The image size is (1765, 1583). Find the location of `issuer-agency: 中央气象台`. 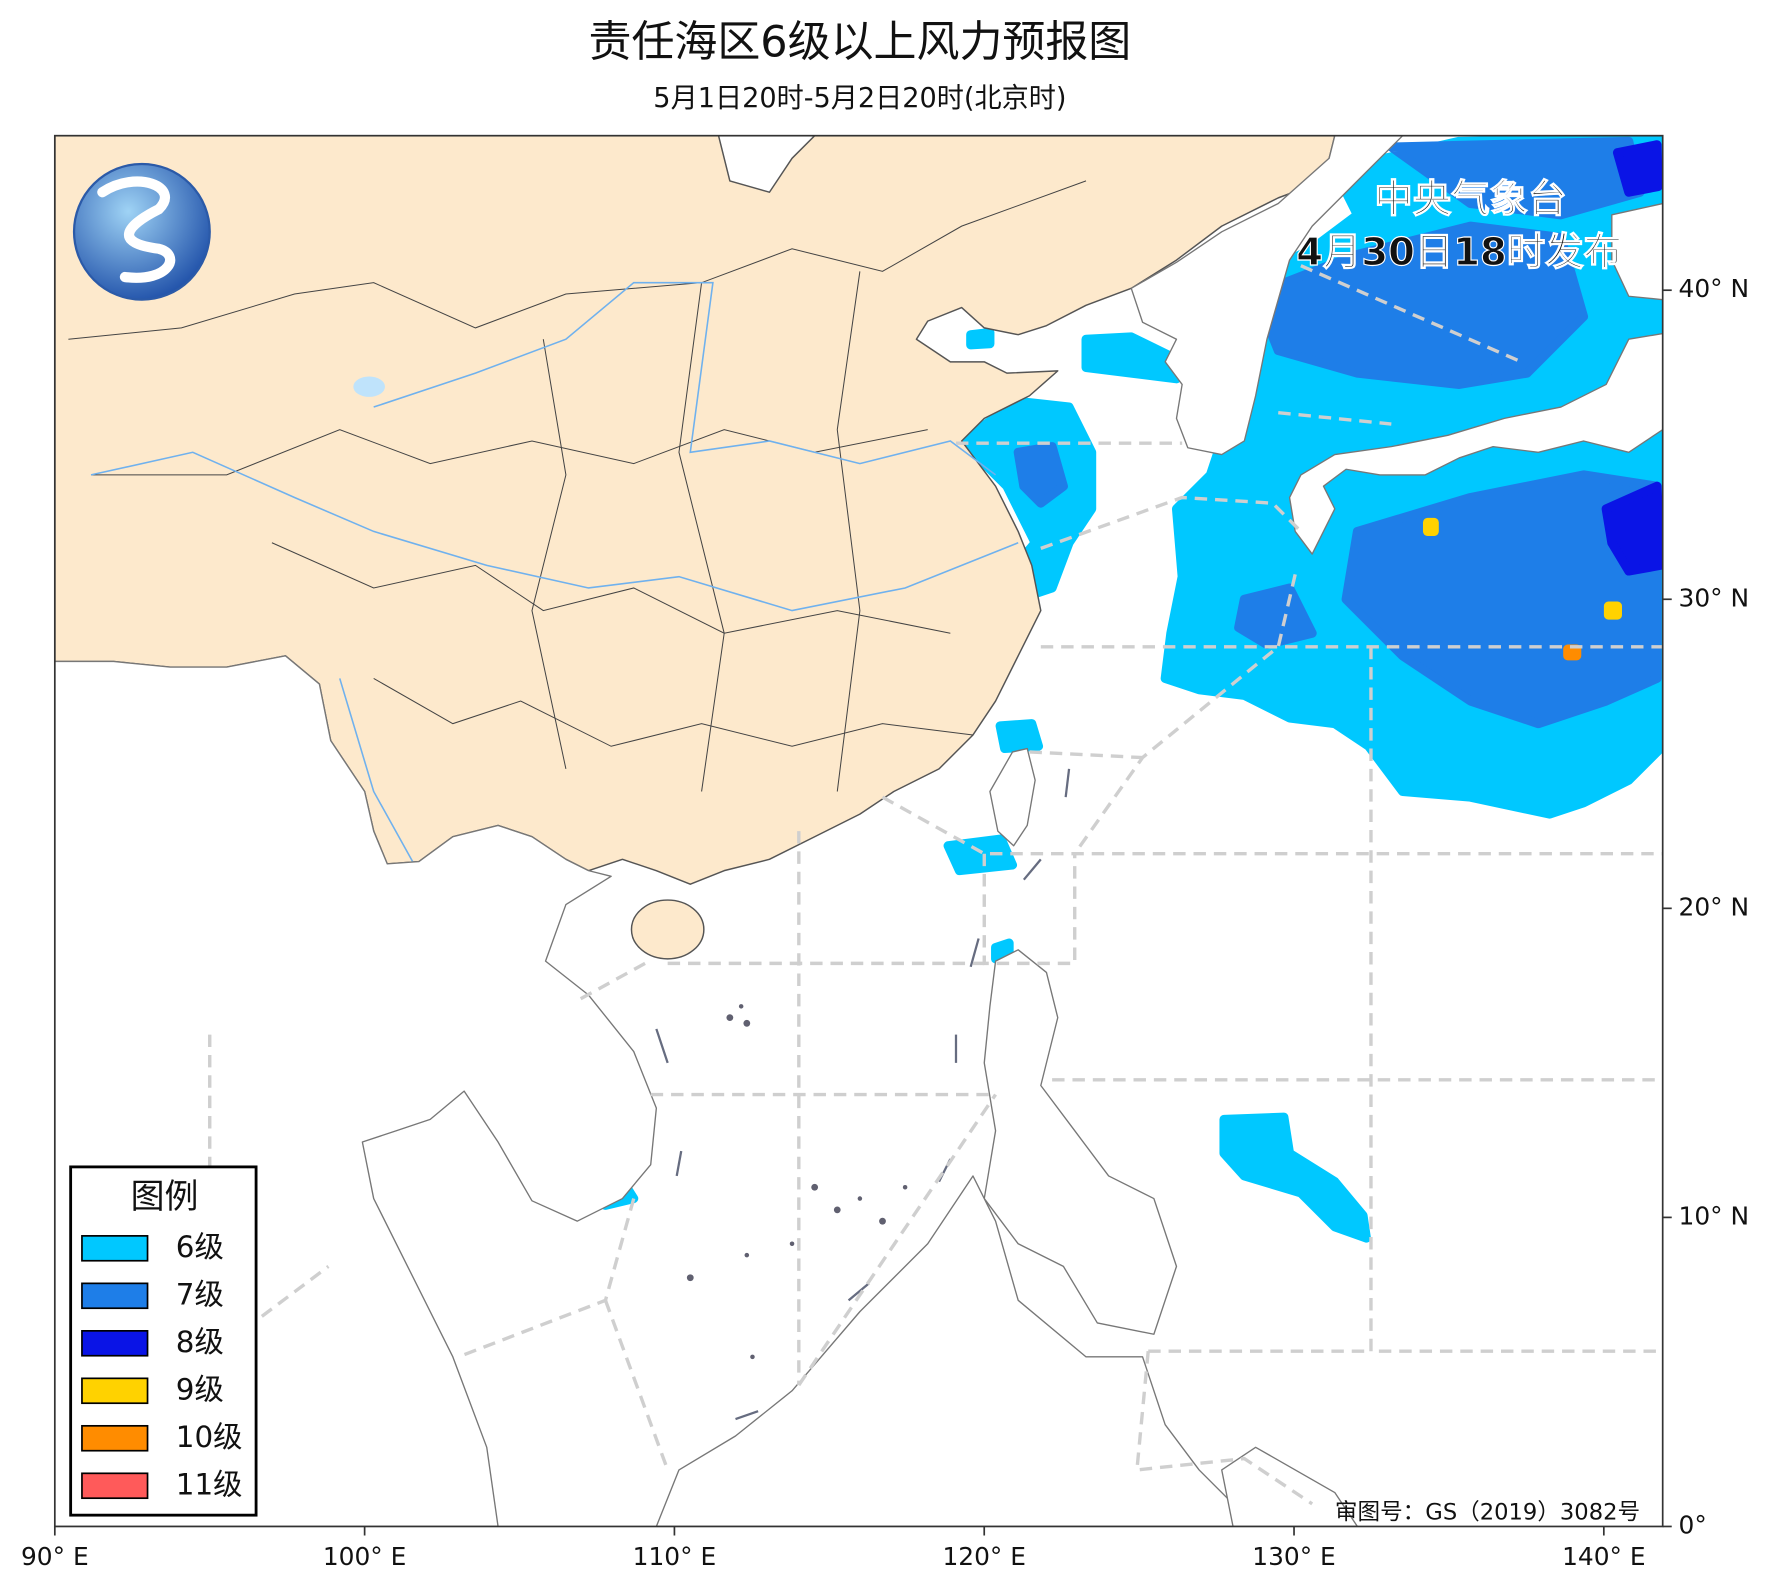

issuer-agency: 中央气象台 is located at coordinates (1470, 199).